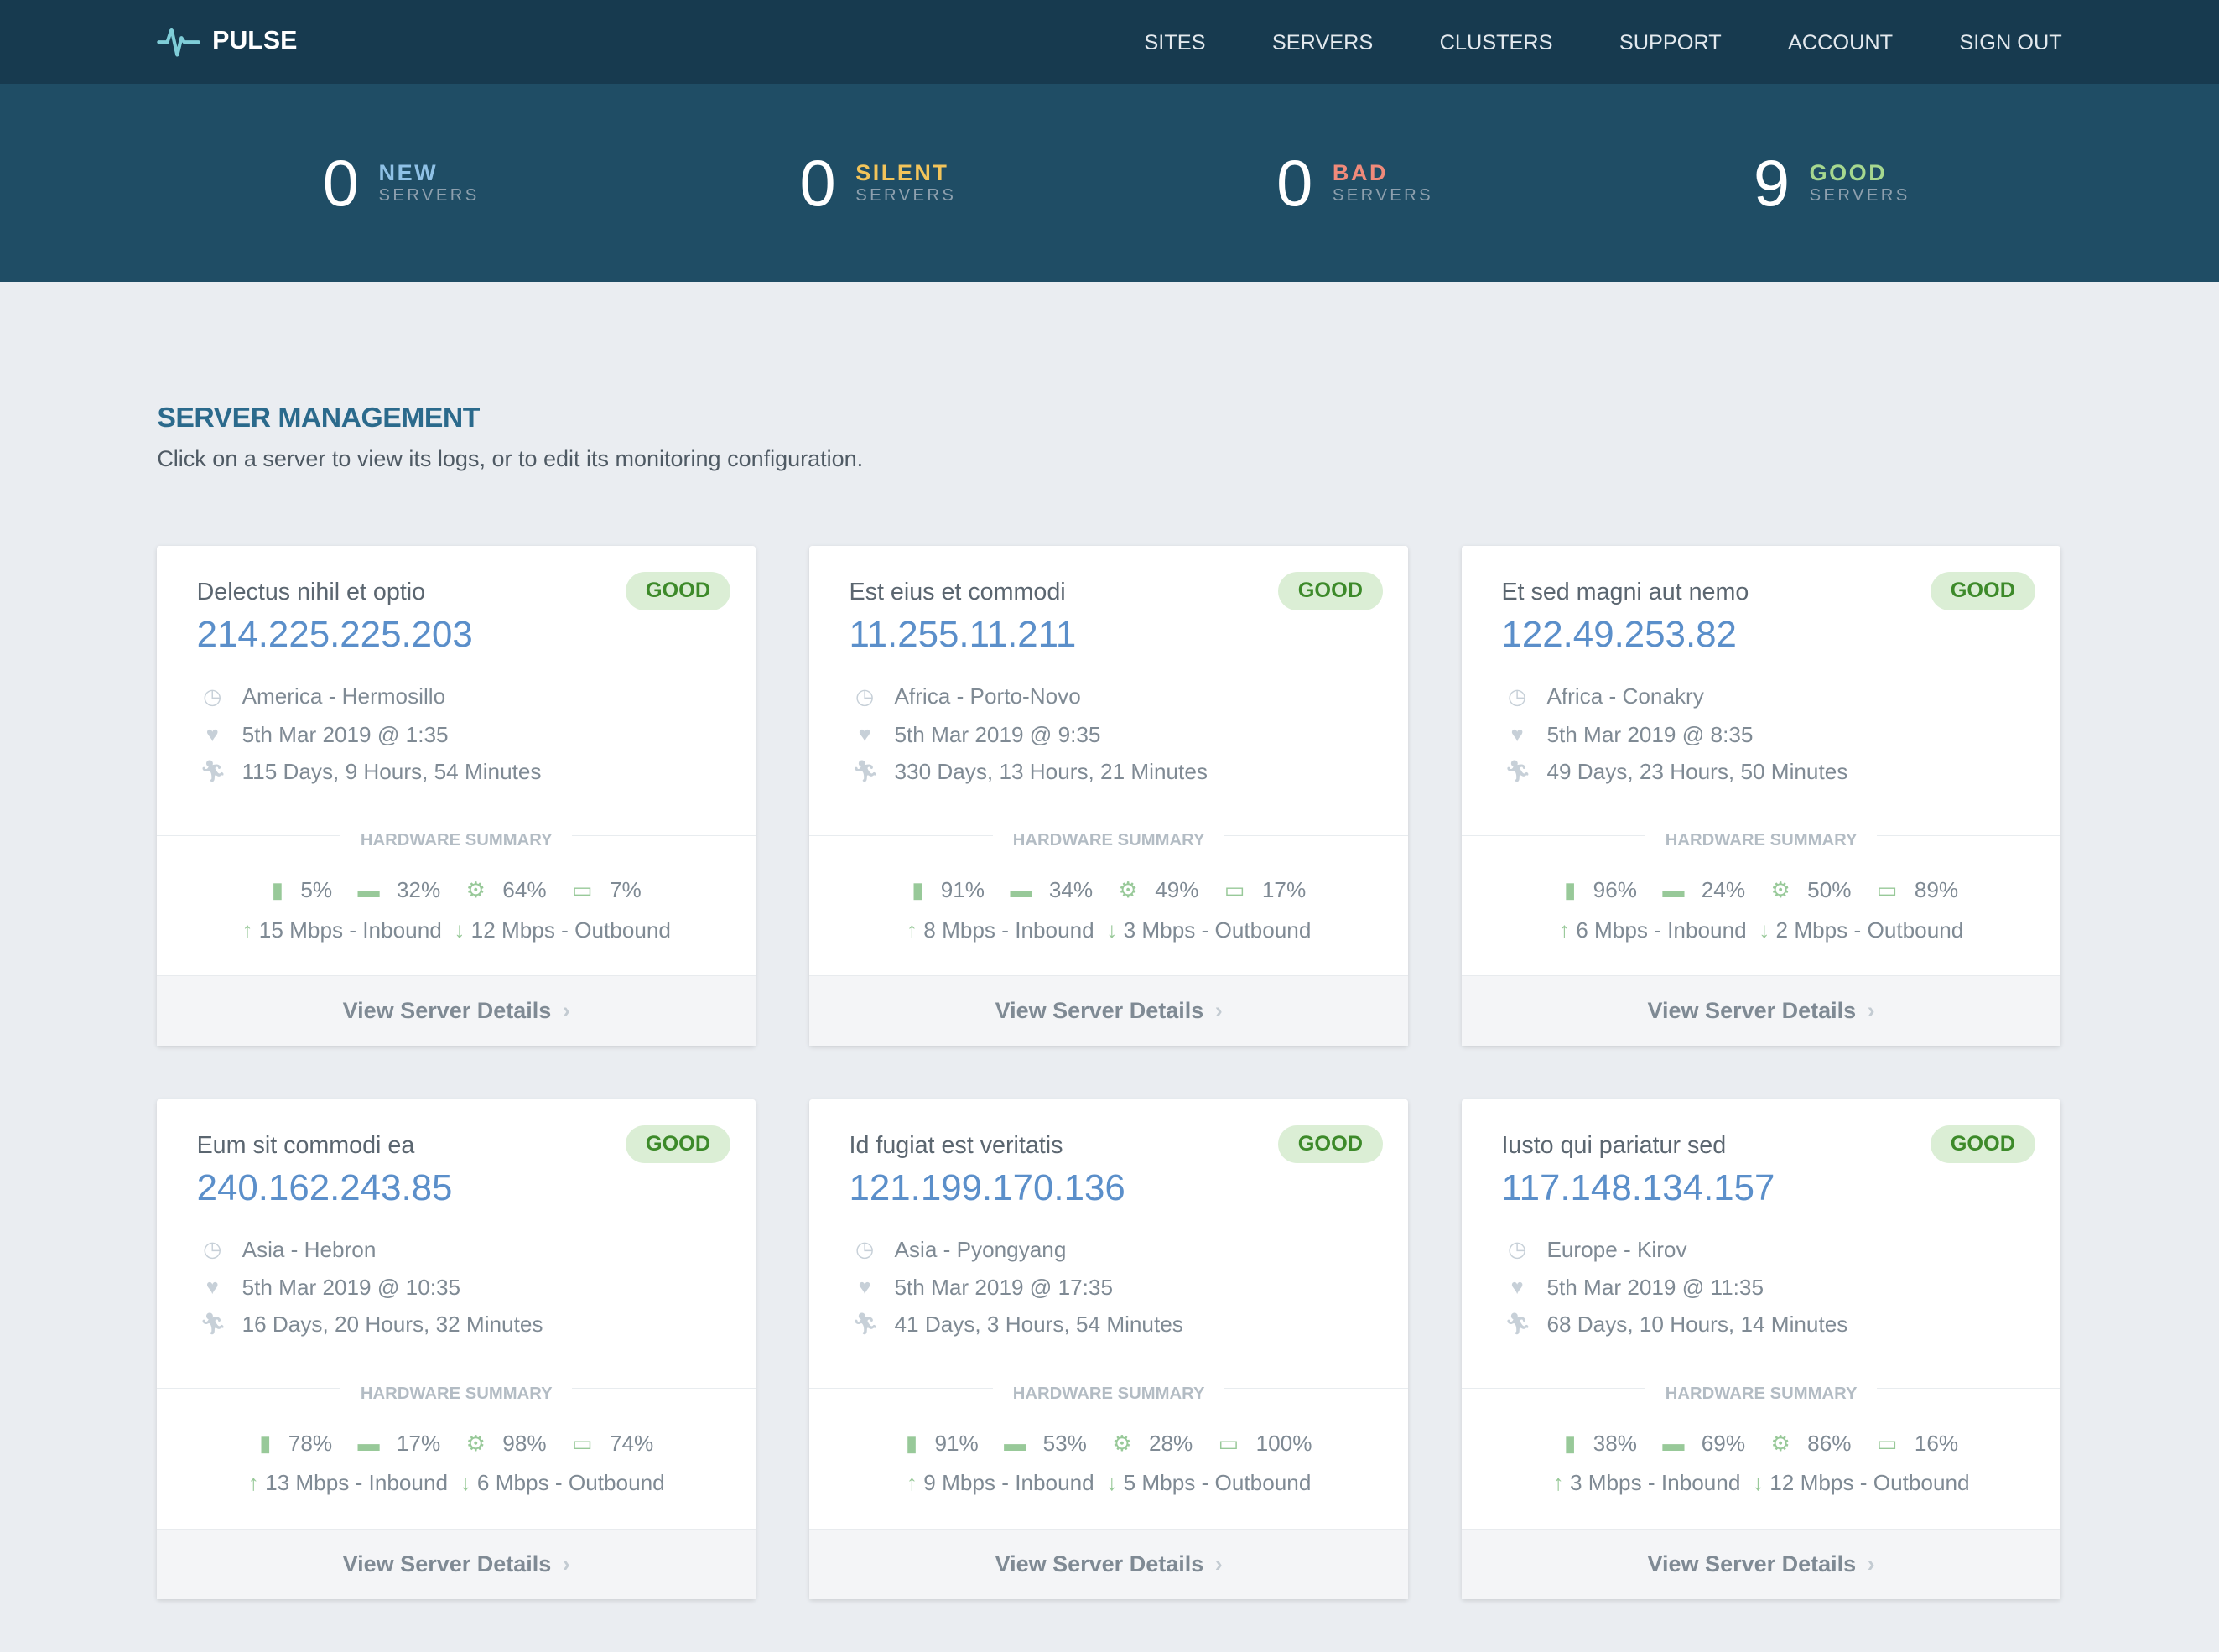  Describe the element at coordinates (1175, 43) in the screenshot. I see `nav-sites: SITES` at that location.